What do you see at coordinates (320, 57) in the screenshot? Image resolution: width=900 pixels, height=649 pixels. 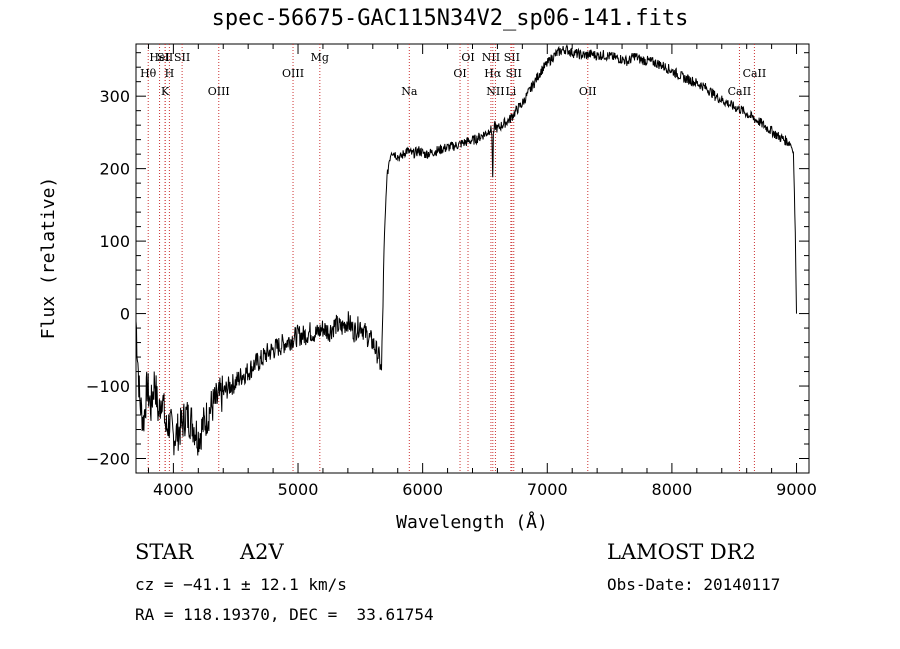 I see `line-label: Mg` at bounding box center [320, 57].